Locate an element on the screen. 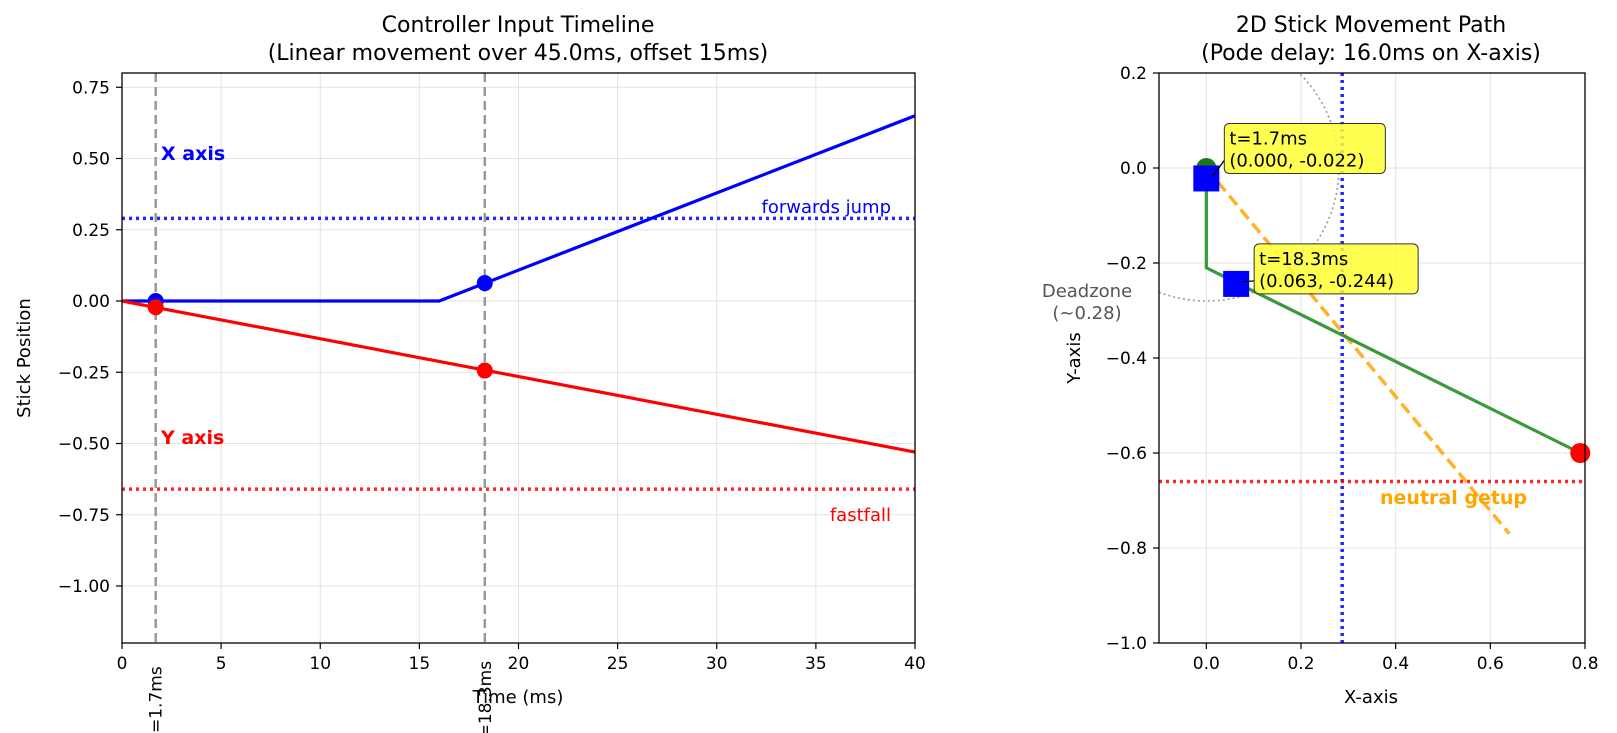 The width and height of the screenshot is (1617, 733). path-ytick-label: −0.6 is located at coordinates (1126, 454).